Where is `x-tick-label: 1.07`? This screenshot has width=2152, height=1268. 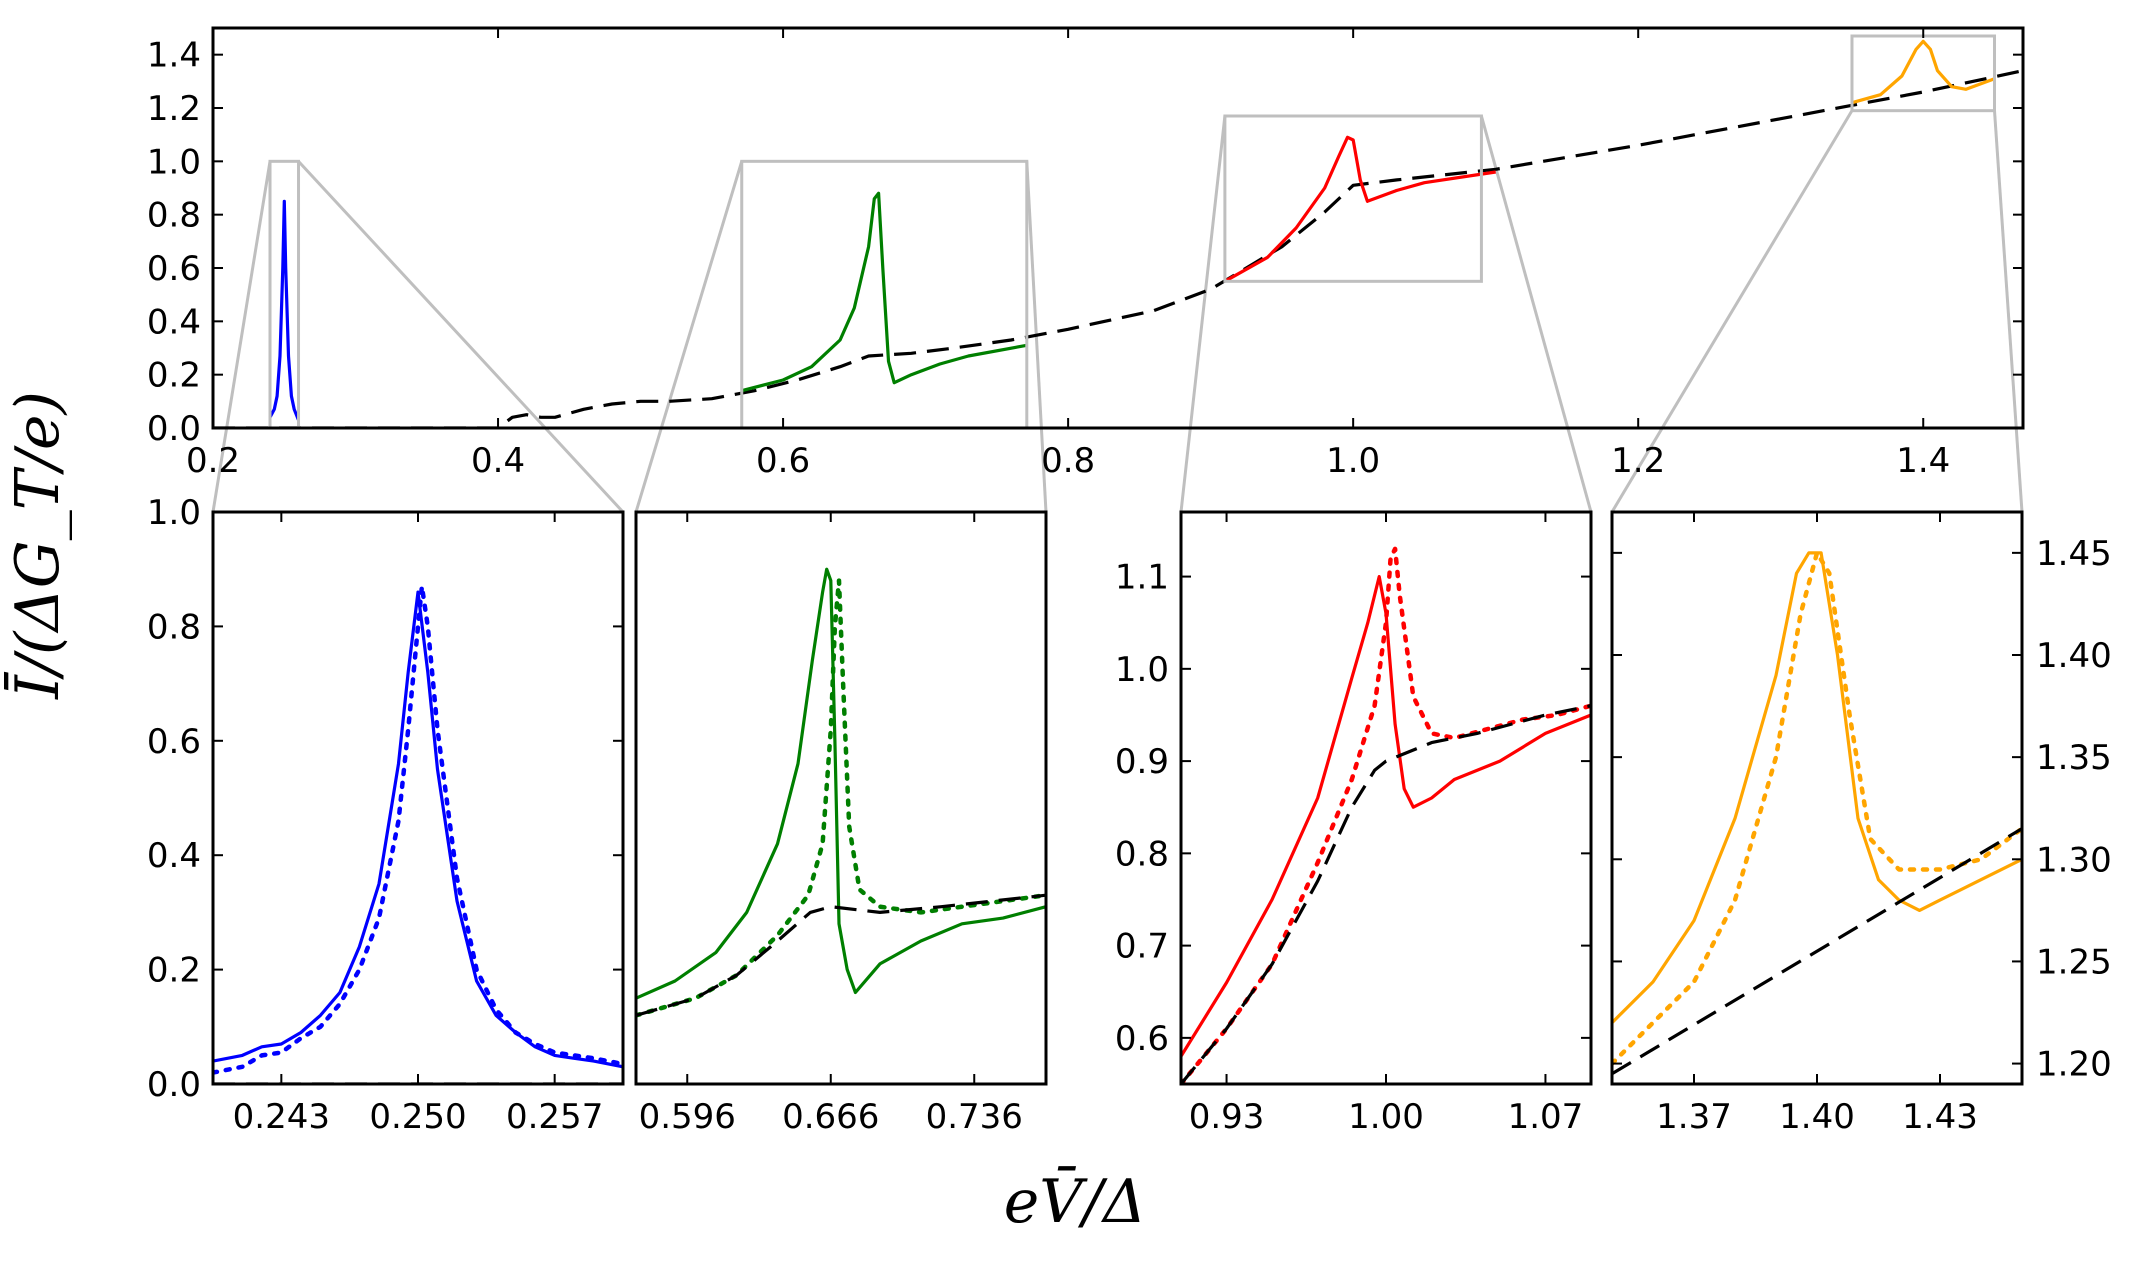 x-tick-label: 1.07 is located at coordinates (1546, 1117).